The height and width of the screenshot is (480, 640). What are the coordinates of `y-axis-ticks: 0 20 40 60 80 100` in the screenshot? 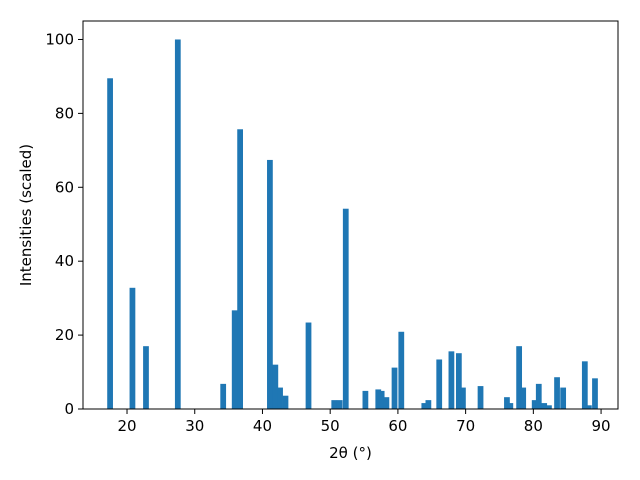 It's located at (64, 224).